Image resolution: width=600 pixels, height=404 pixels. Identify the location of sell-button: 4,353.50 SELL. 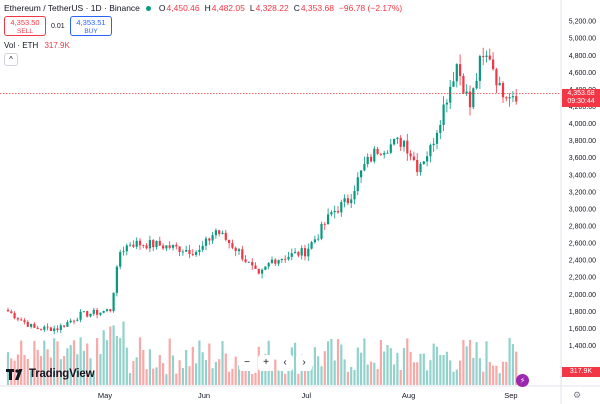
(25, 26).